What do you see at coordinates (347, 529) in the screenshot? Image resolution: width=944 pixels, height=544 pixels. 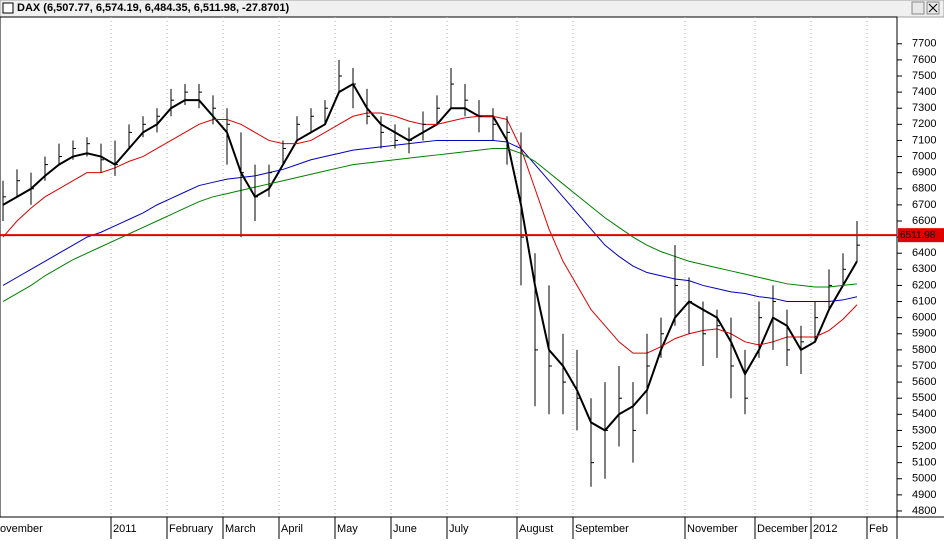 I see `x-tick-label: May` at bounding box center [347, 529].